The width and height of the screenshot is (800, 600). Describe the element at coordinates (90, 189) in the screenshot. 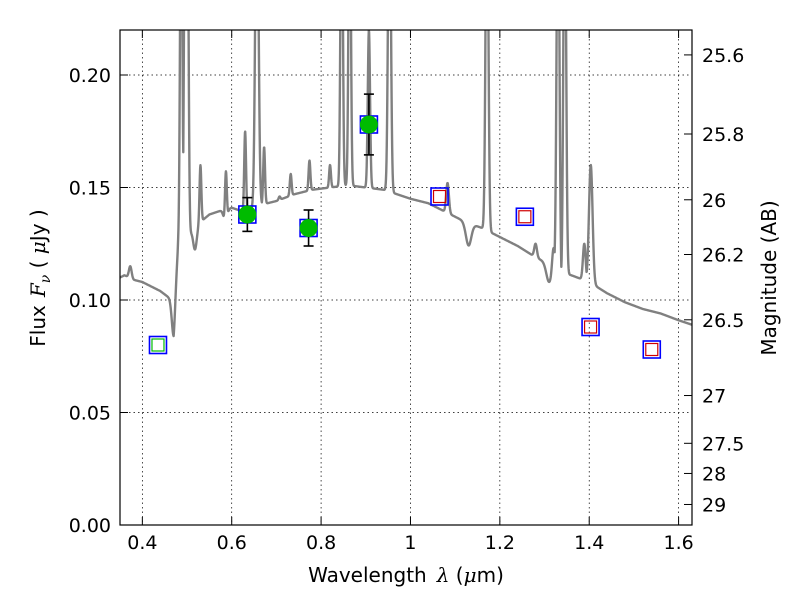

I see `y-tick-label: 0.15` at that location.